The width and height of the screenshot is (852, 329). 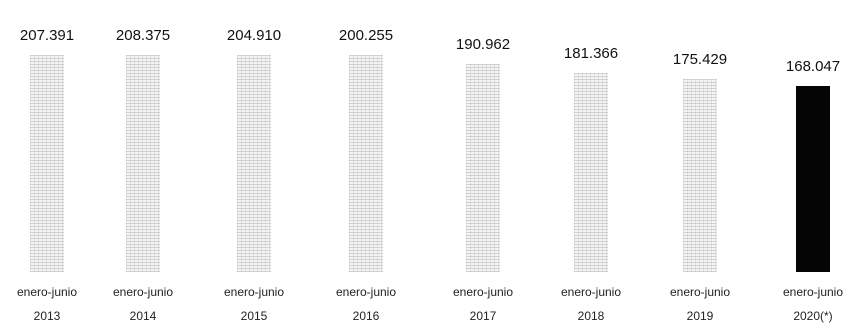 I want to click on value-label: 207.391, so click(x=47, y=35).